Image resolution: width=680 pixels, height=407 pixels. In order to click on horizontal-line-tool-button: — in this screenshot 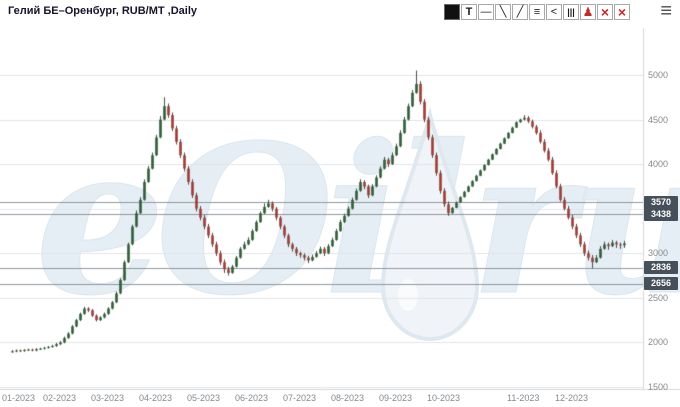, I will do `click(486, 12)`.